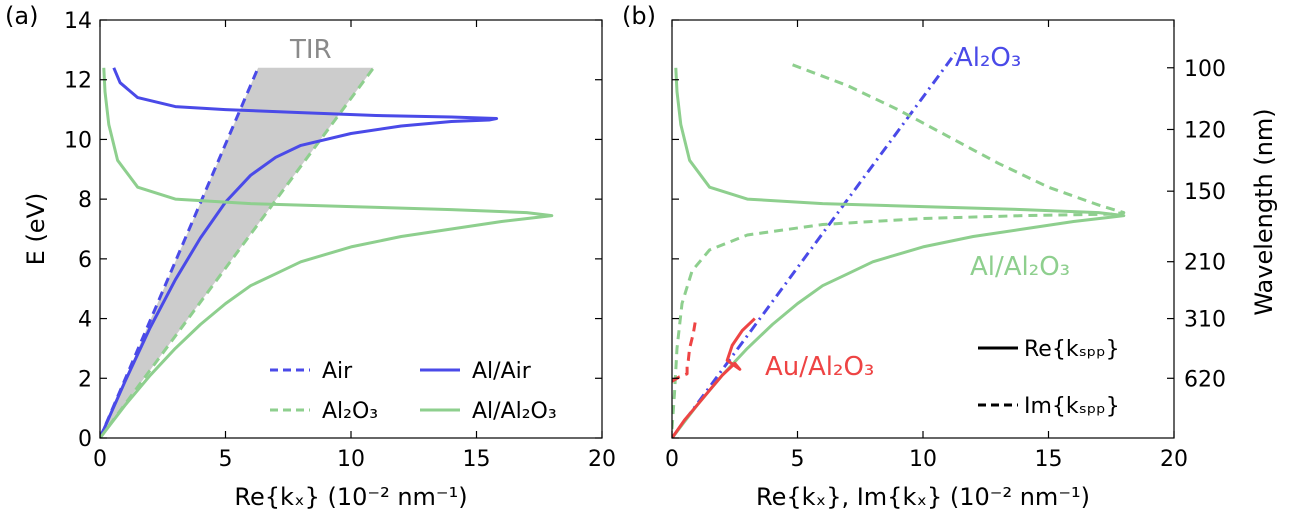 The image size is (1293, 521). Describe the element at coordinates (85, 200) in the screenshot. I see `y-tick-label: 8` at that location.